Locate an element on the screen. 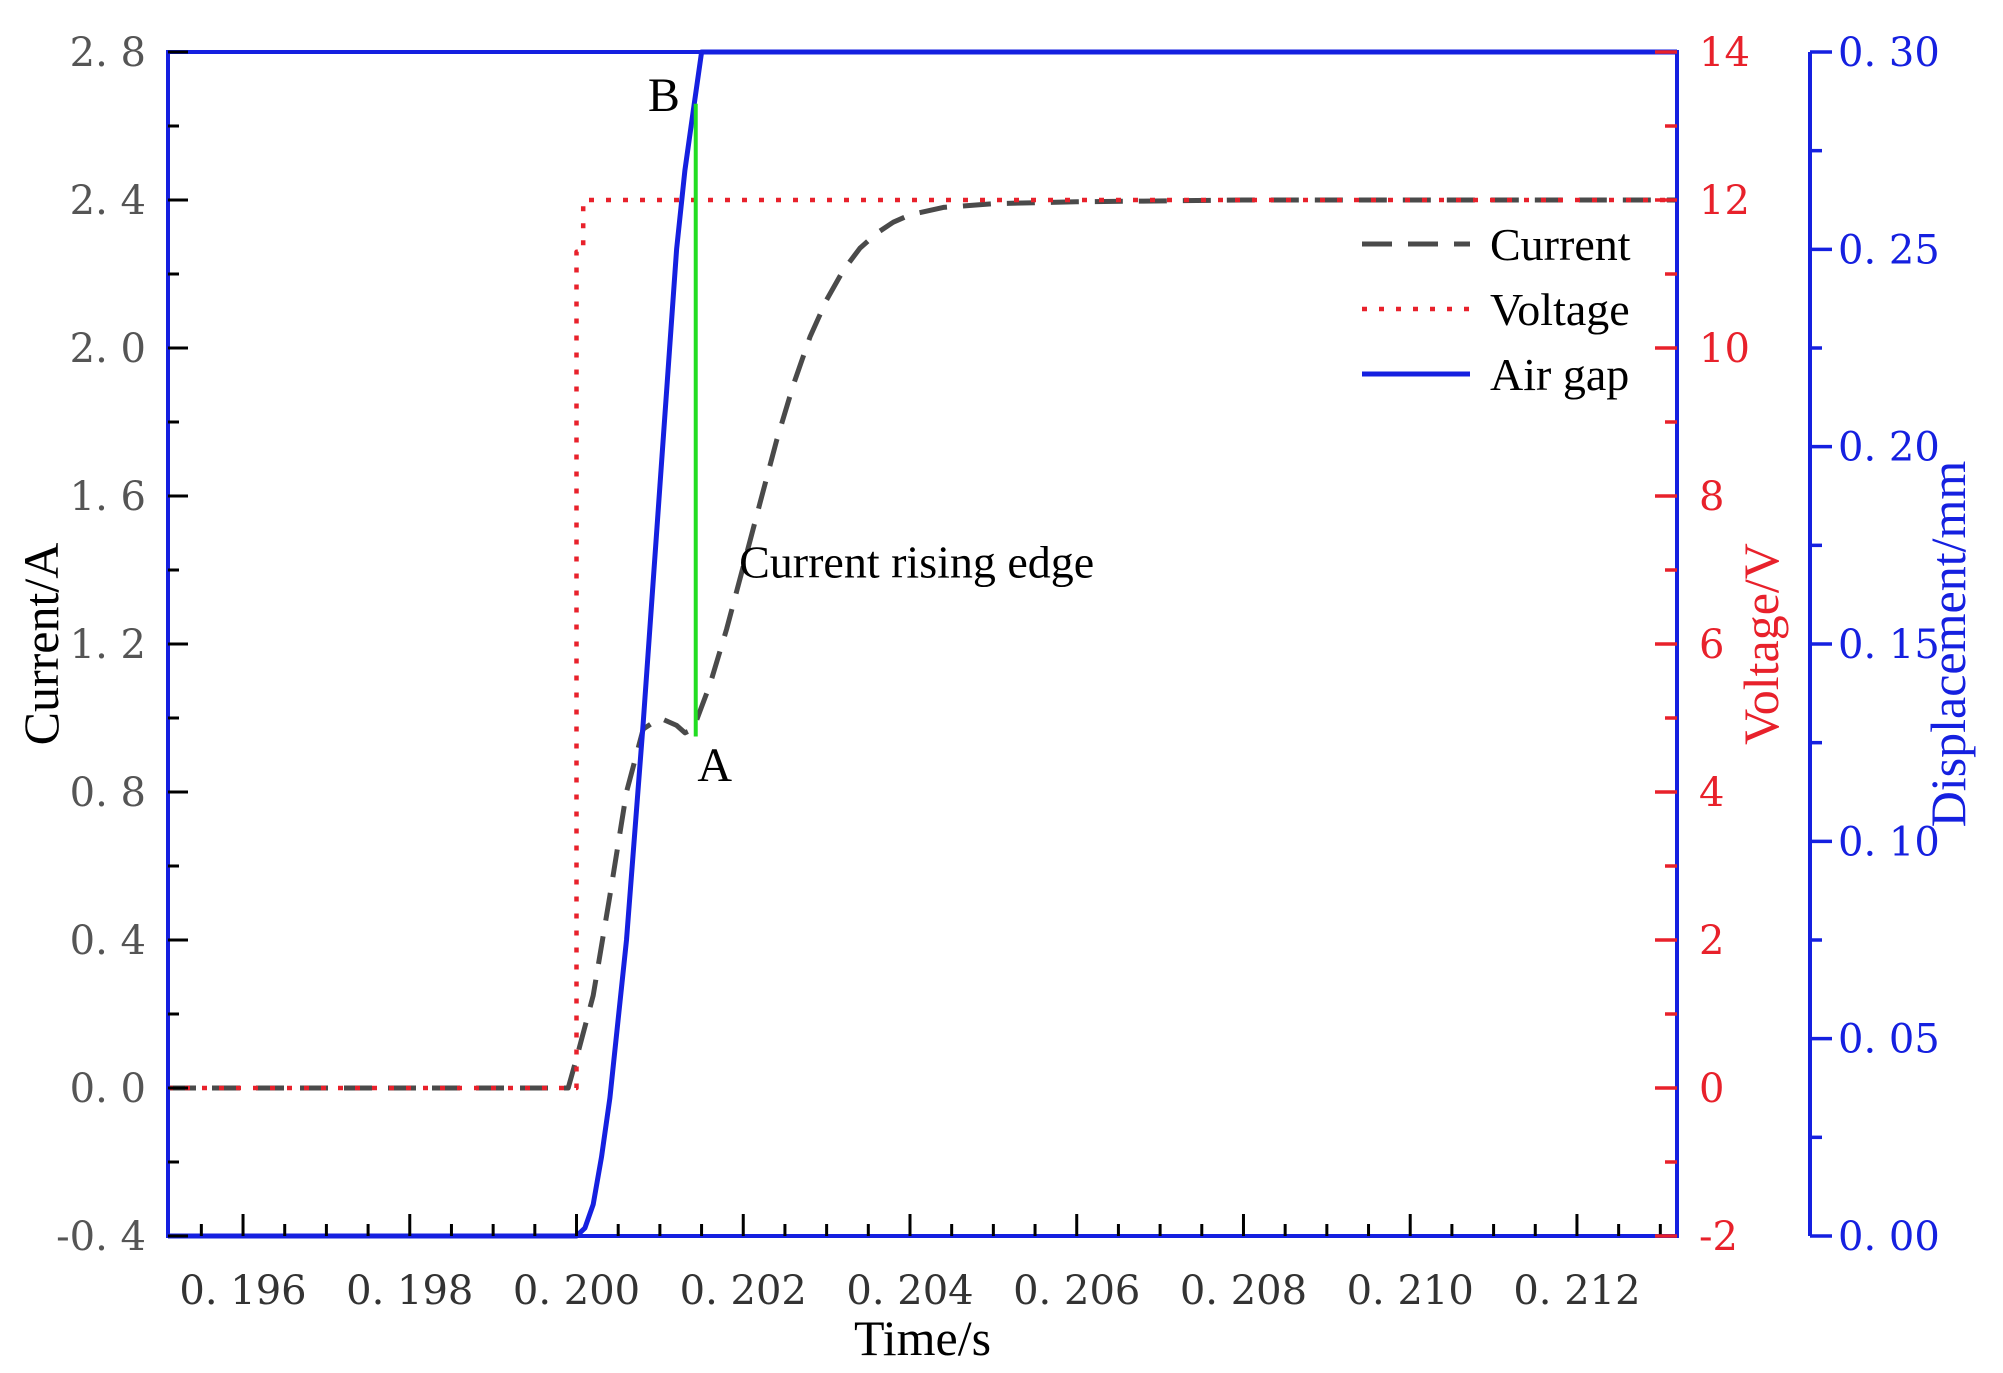  legend-label-air-gap: Air gap is located at coordinates (1559, 374).